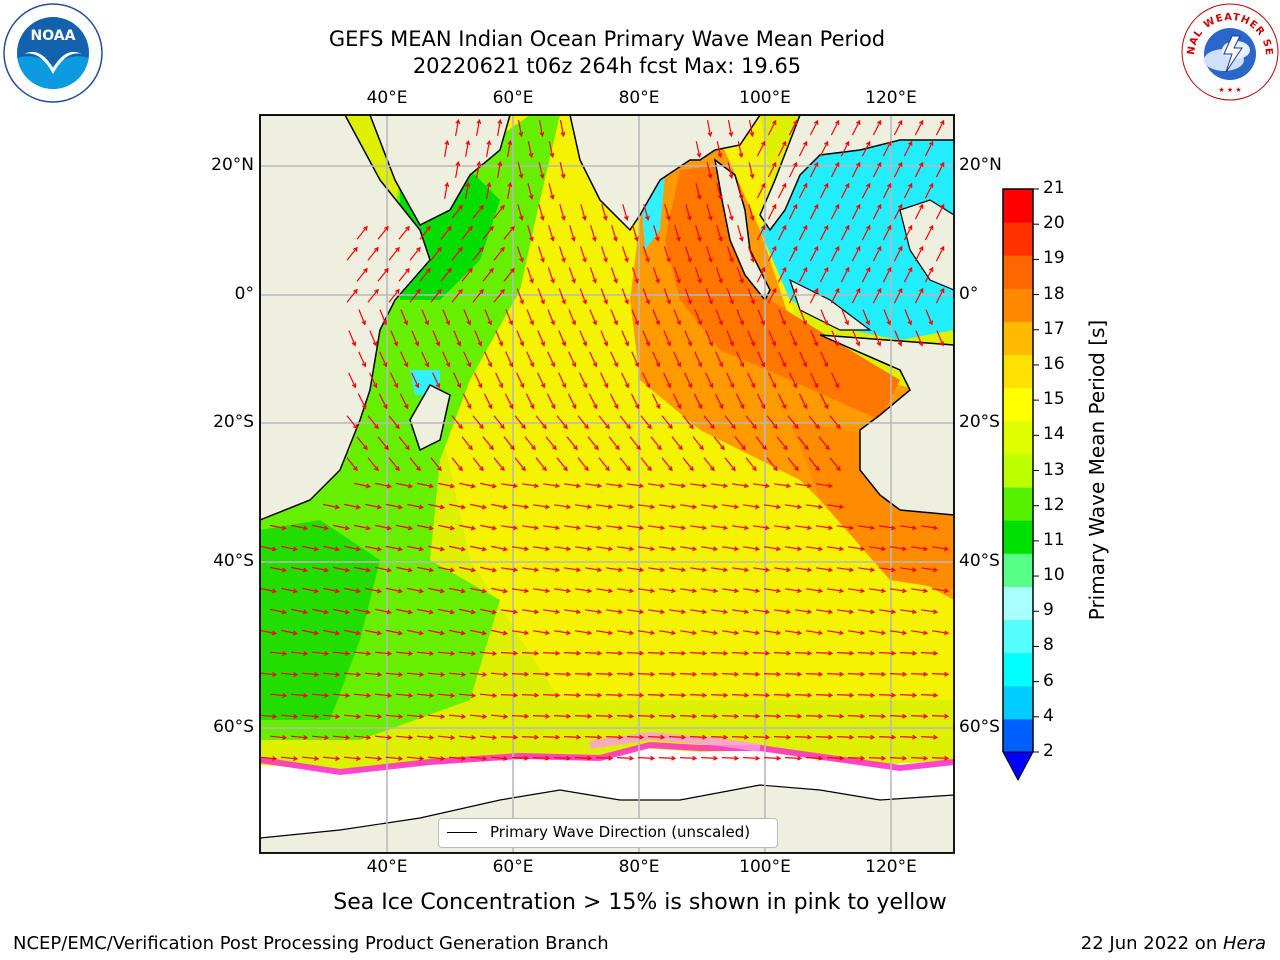 The height and width of the screenshot is (960, 1280). Describe the element at coordinates (462, 832) in the screenshot. I see `legend-line-swatch` at that location.